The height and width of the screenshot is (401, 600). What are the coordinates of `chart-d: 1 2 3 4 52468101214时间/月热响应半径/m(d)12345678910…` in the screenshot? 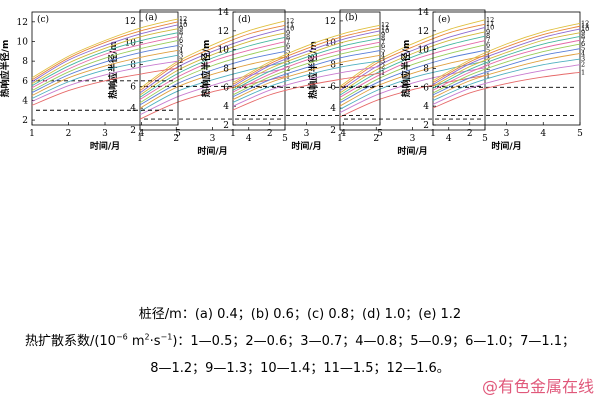 It's located at (294, 80).